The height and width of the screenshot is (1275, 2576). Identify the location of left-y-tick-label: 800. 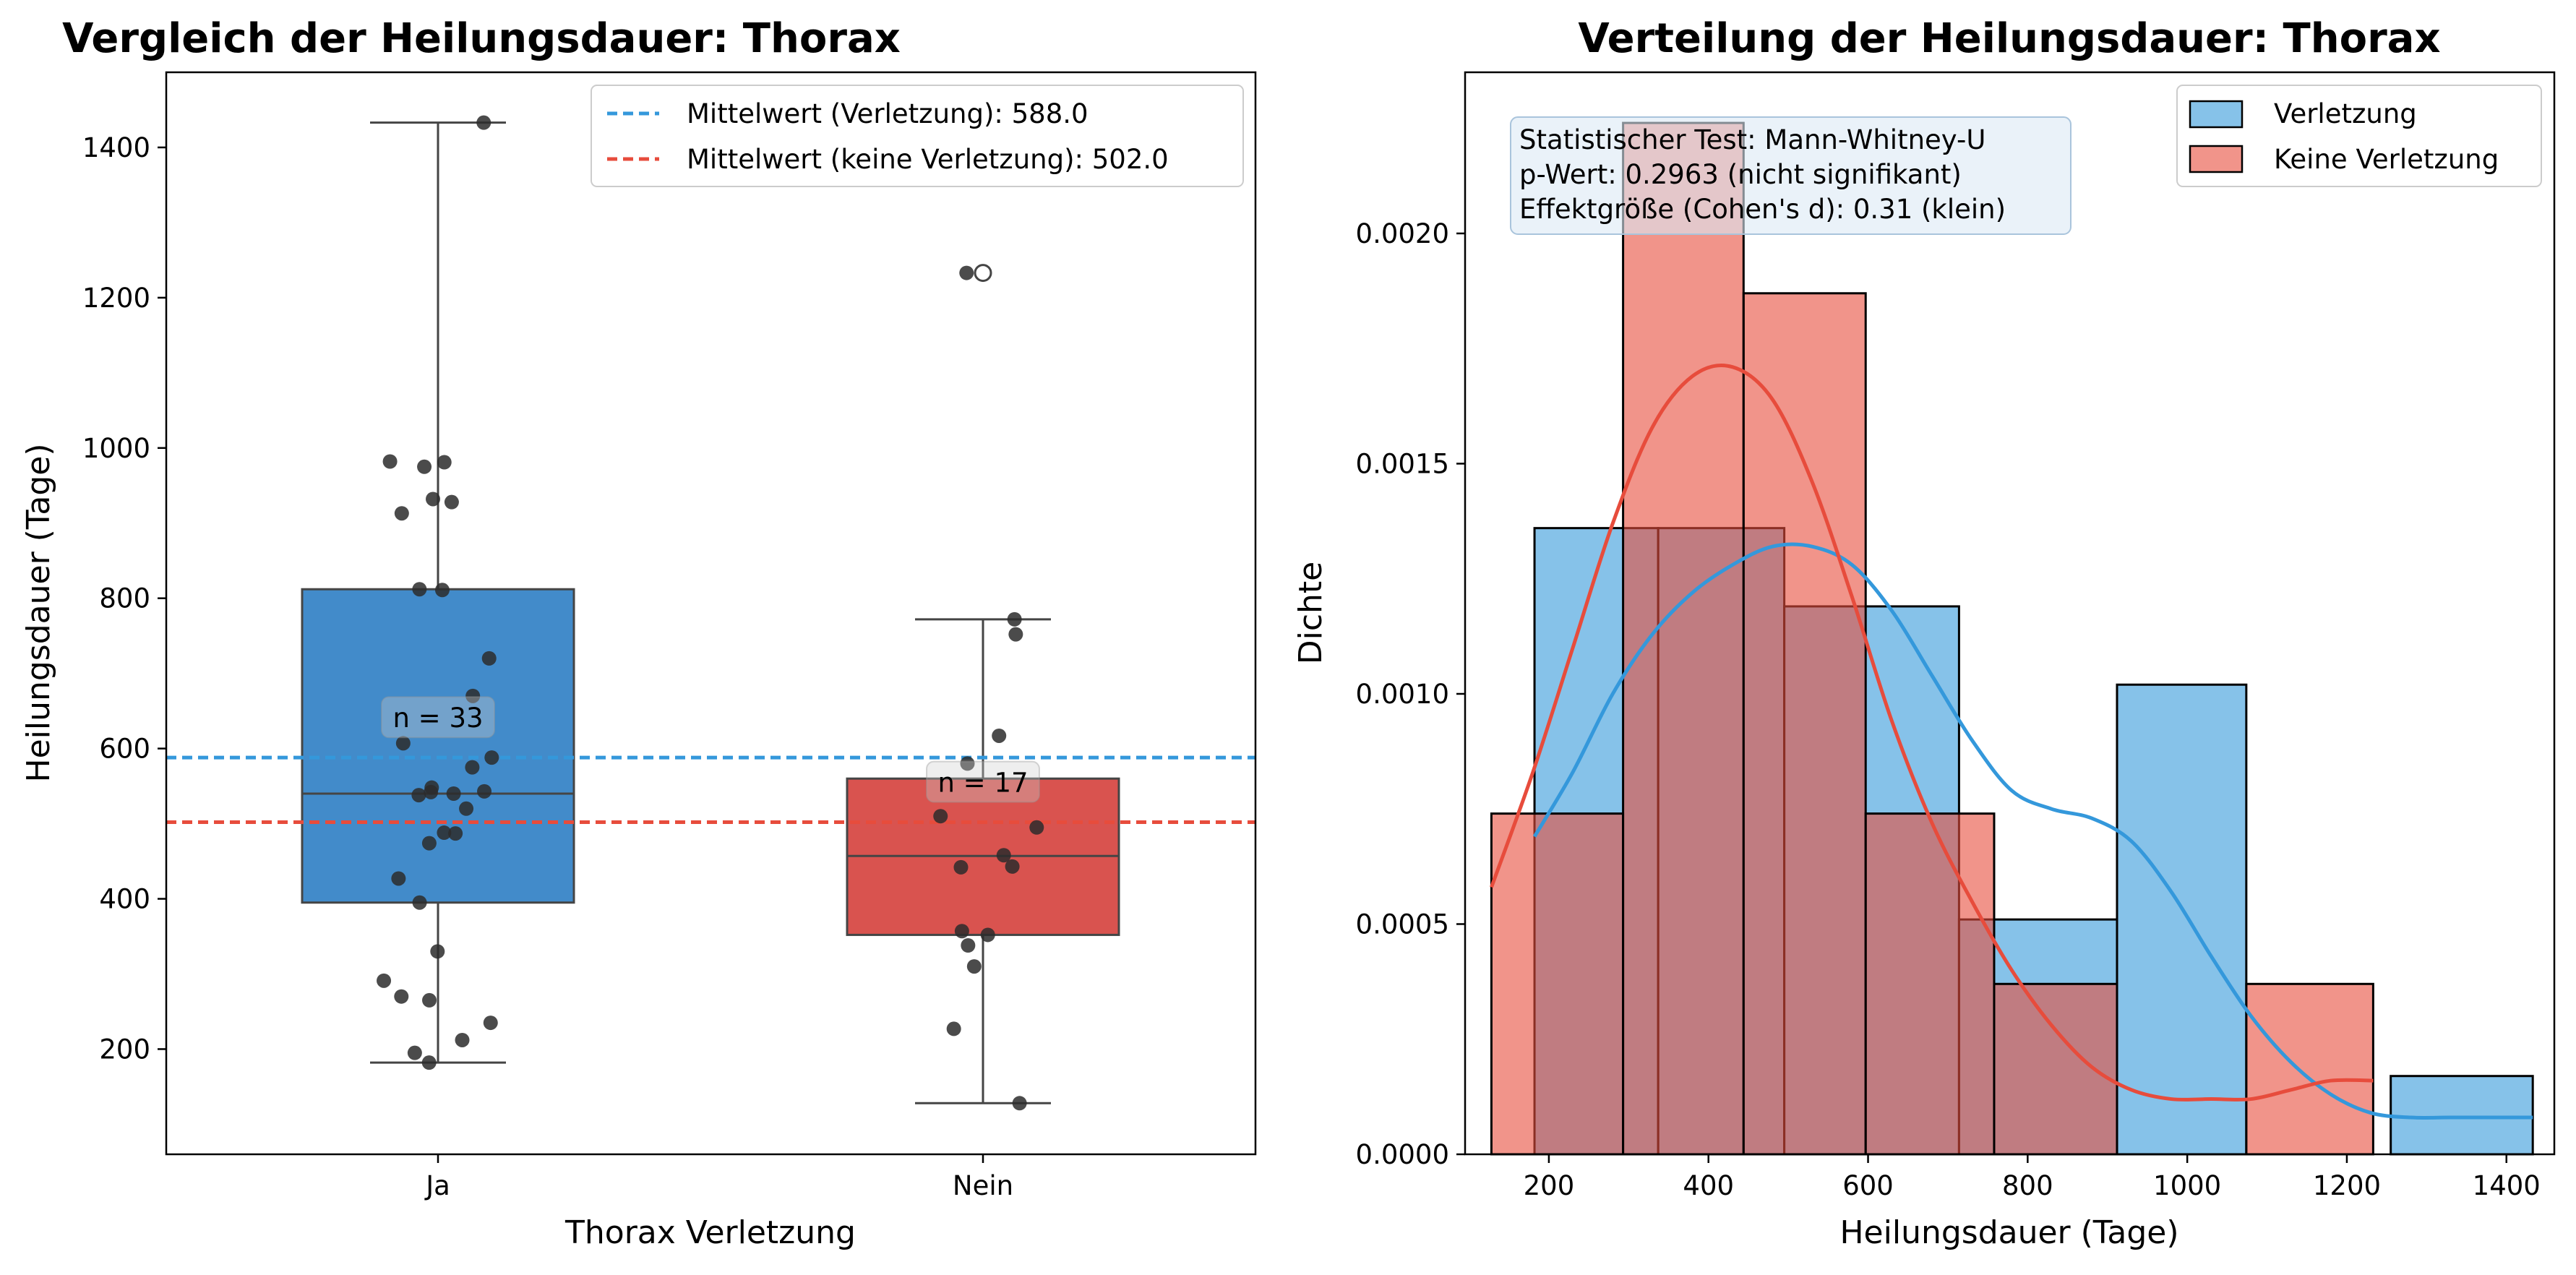
(125, 598).